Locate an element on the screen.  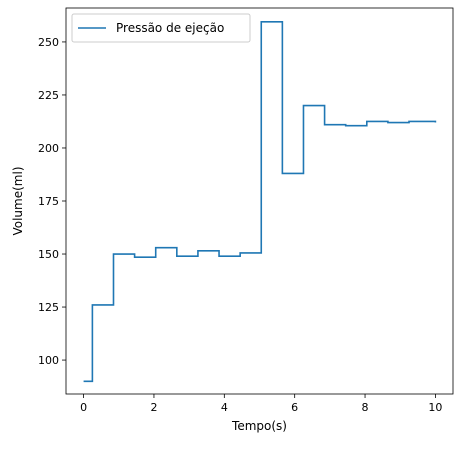
y-tick-label: 100 is located at coordinates (48, 360).